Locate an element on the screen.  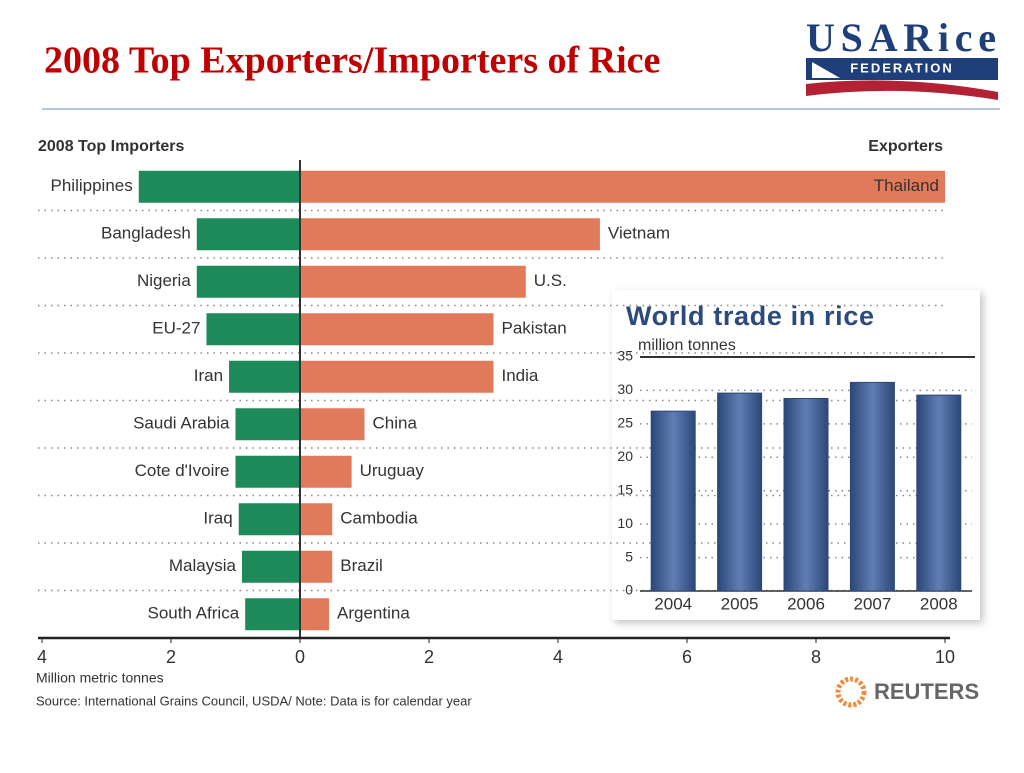
category-label: China is located at coordinates (395, 423).